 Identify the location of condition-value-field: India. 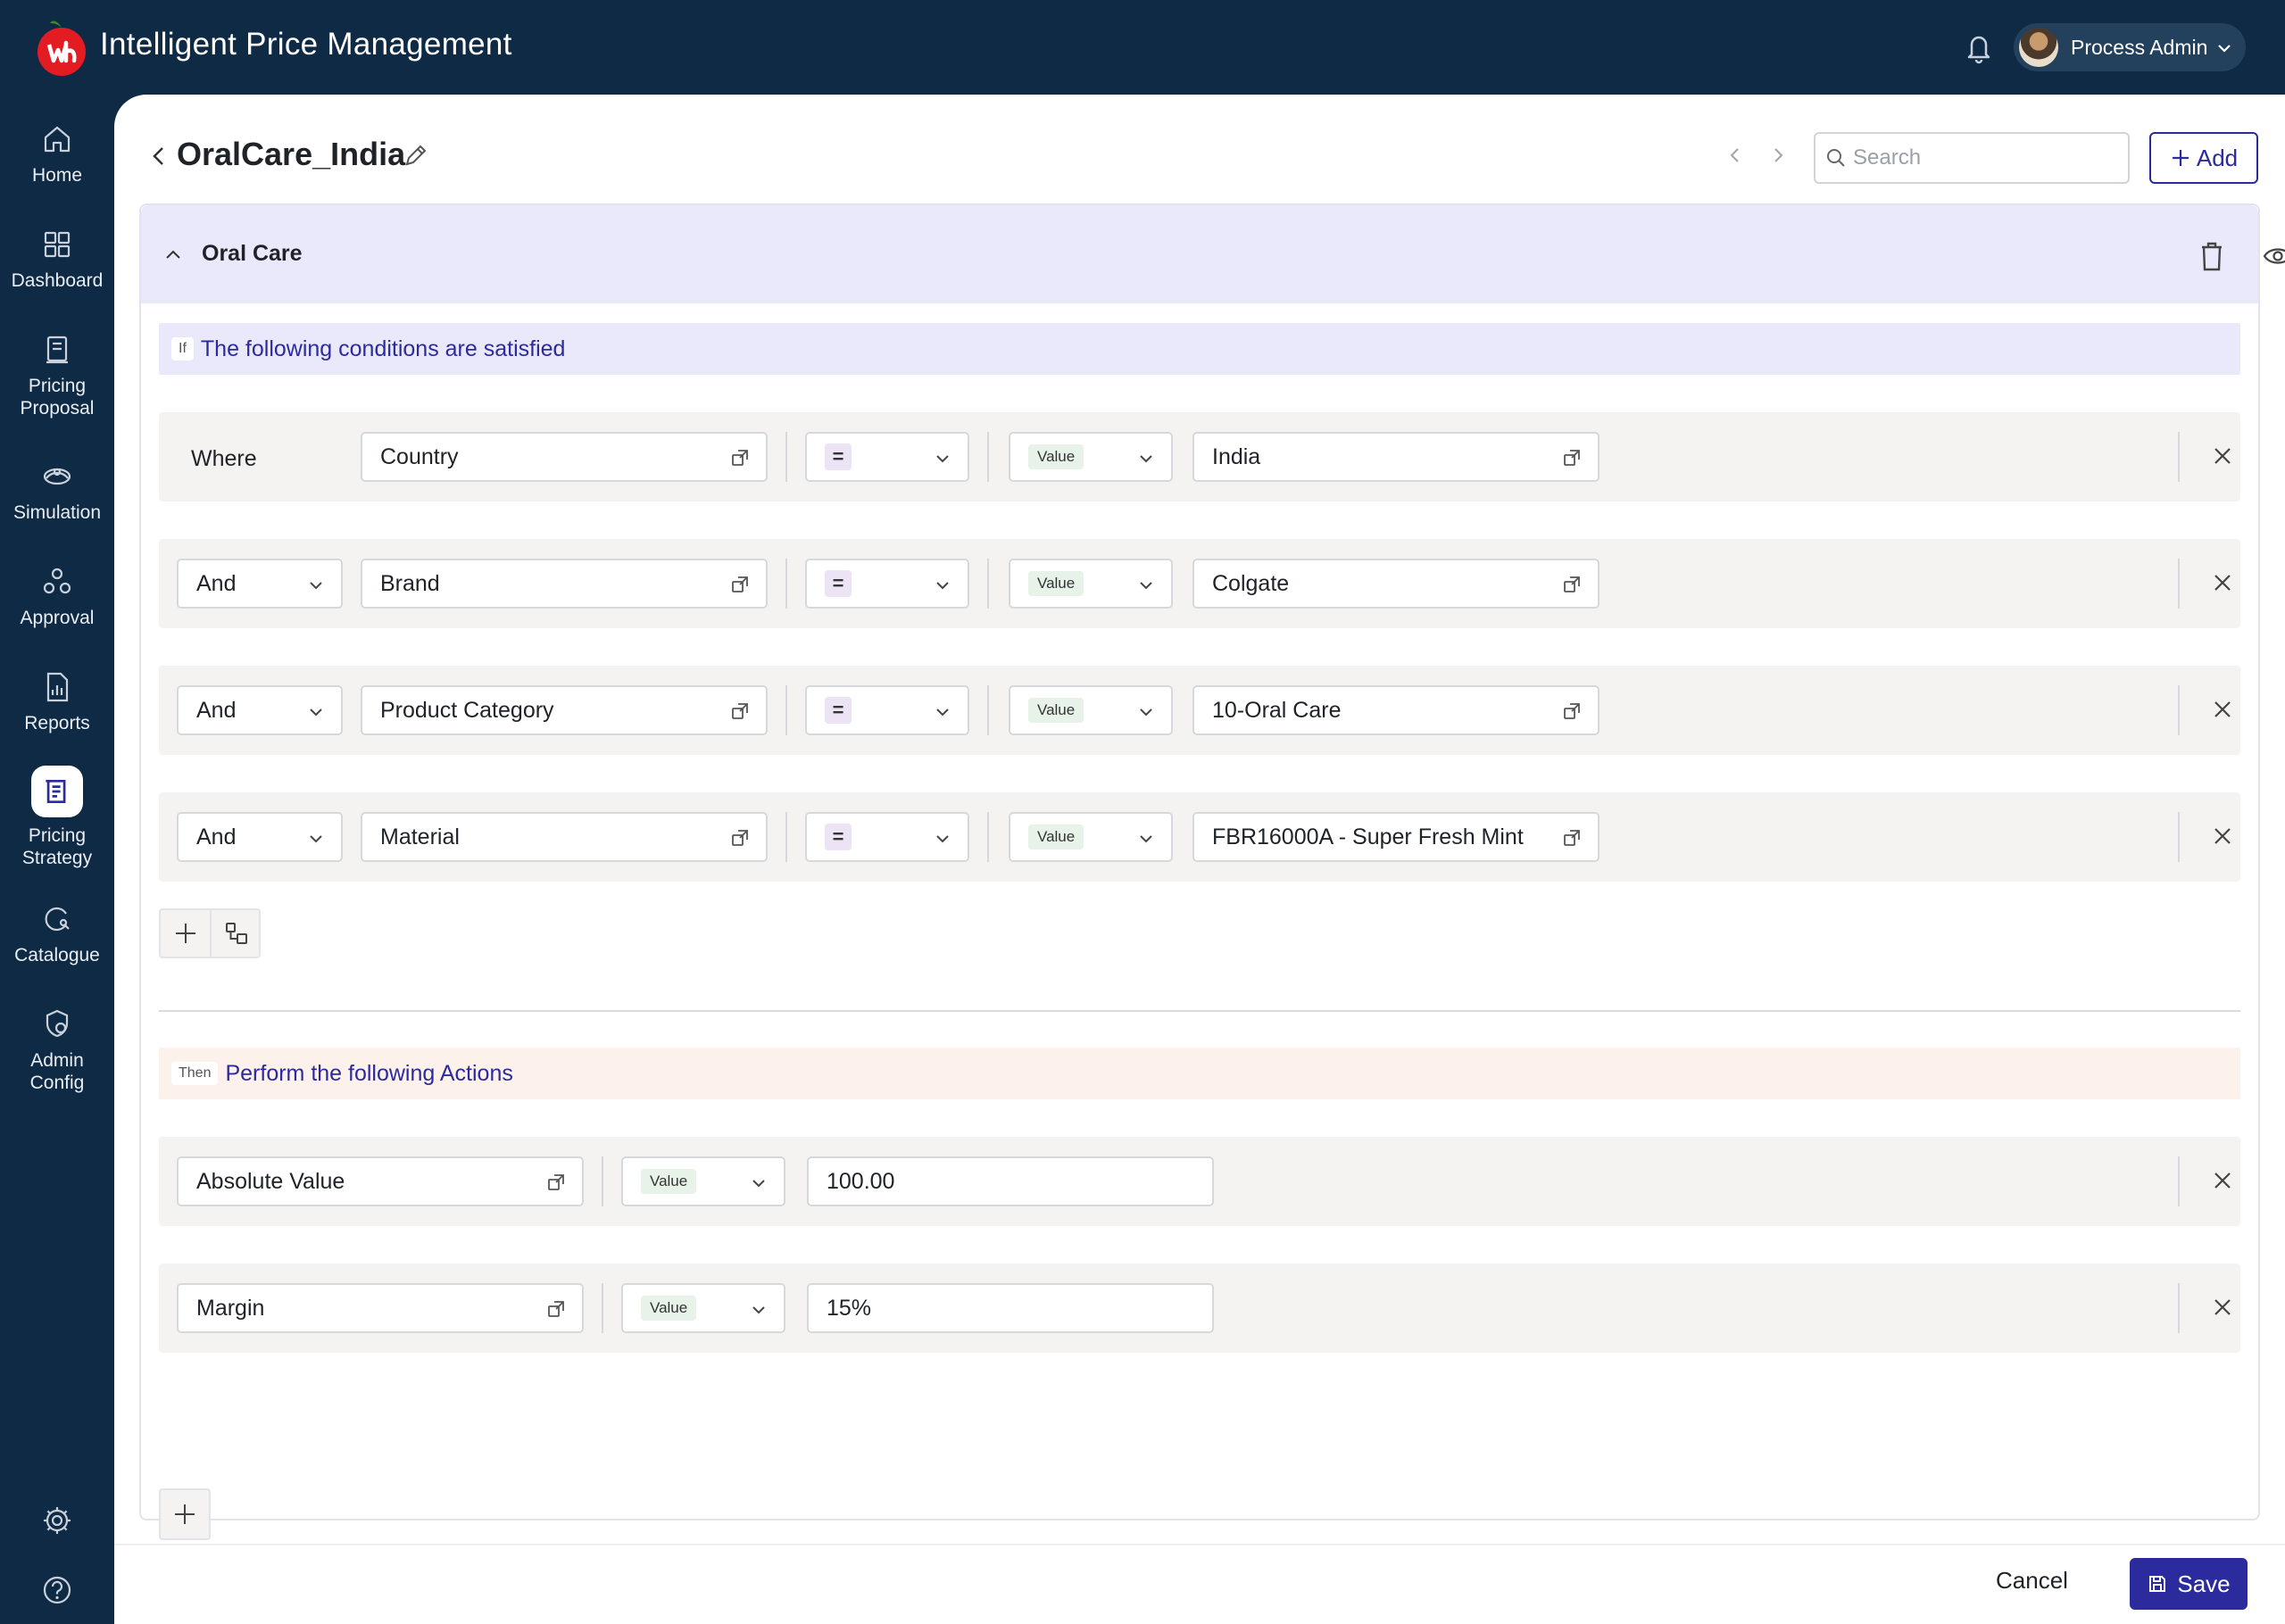
(1396, 457).